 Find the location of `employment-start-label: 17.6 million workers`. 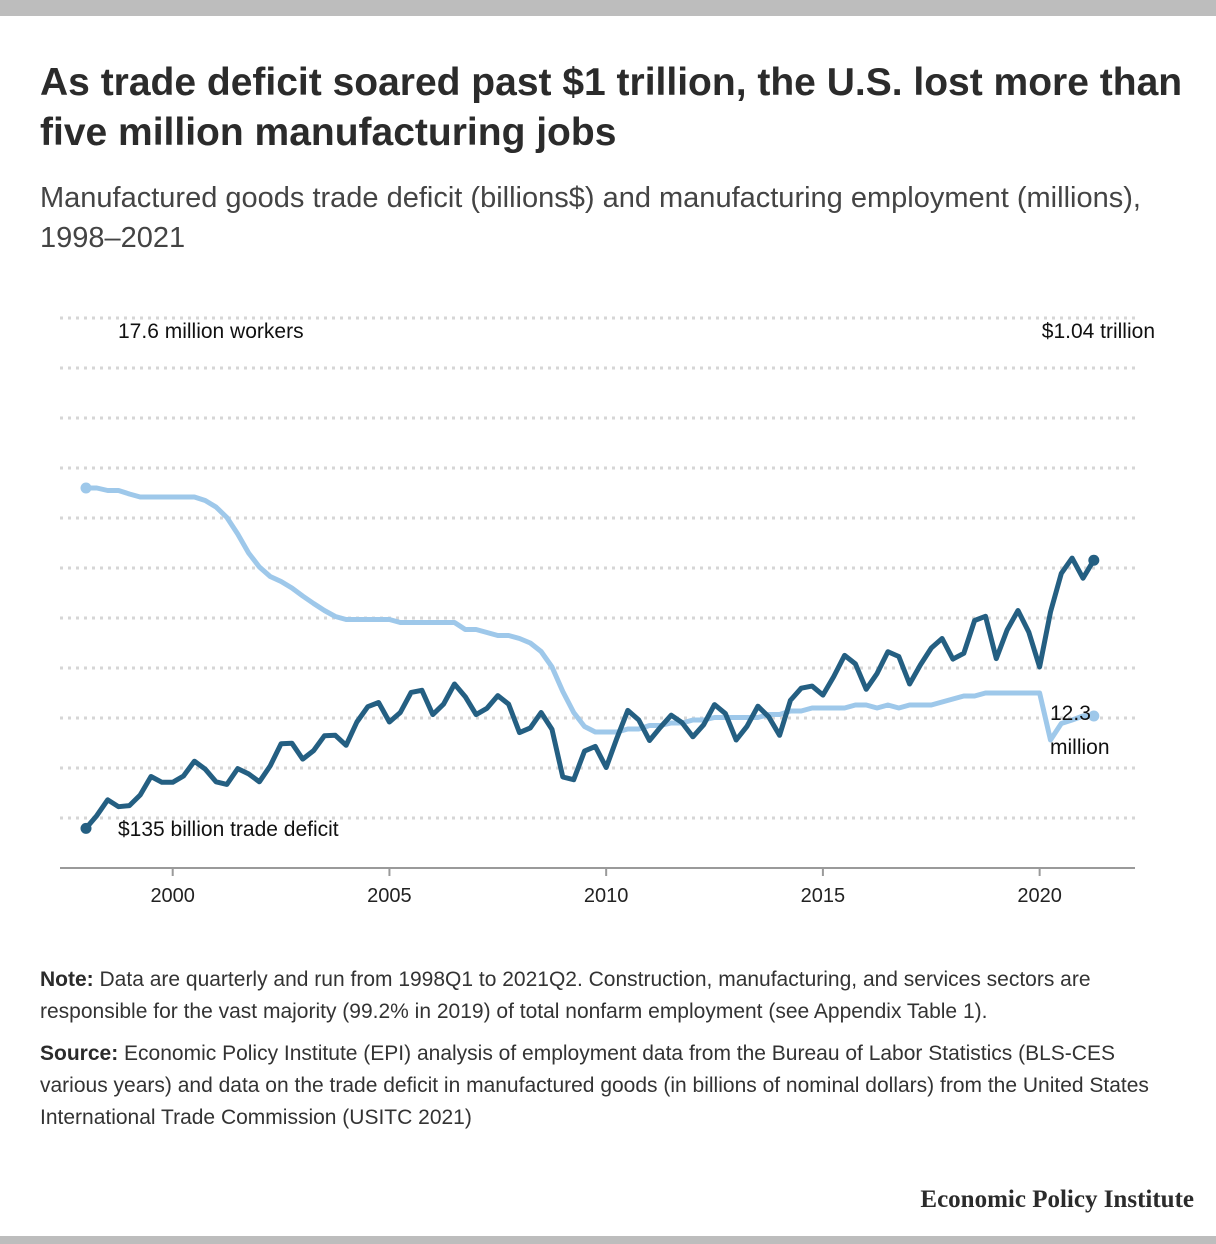

employment-start-label: 17.6 million workers is located at coordinates (211, 331).